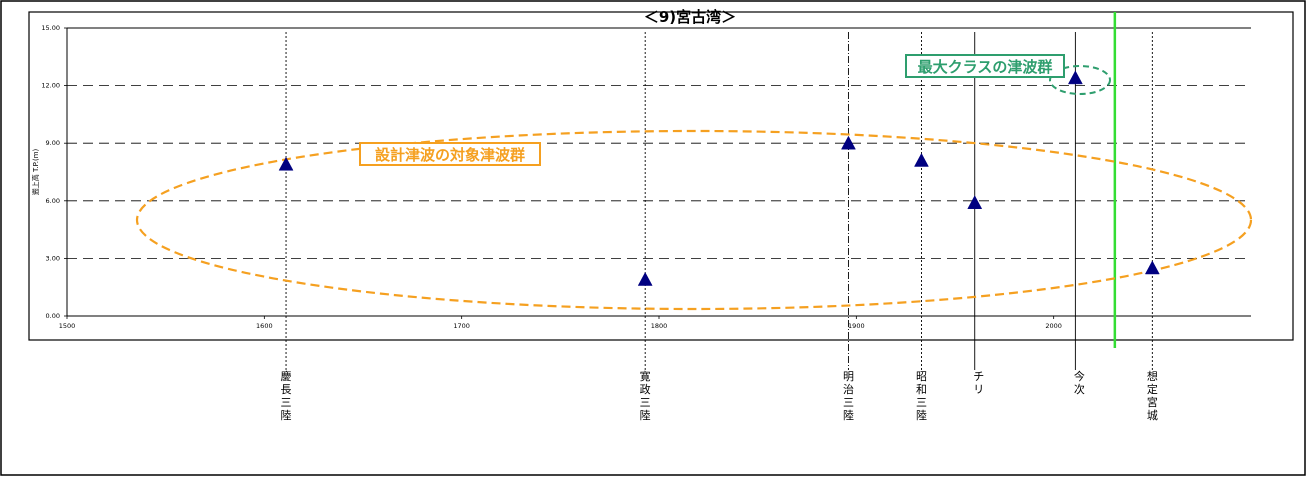 The image size is (1310, 477). I want to click on x-tick-label: 1500, so click(67, 326).